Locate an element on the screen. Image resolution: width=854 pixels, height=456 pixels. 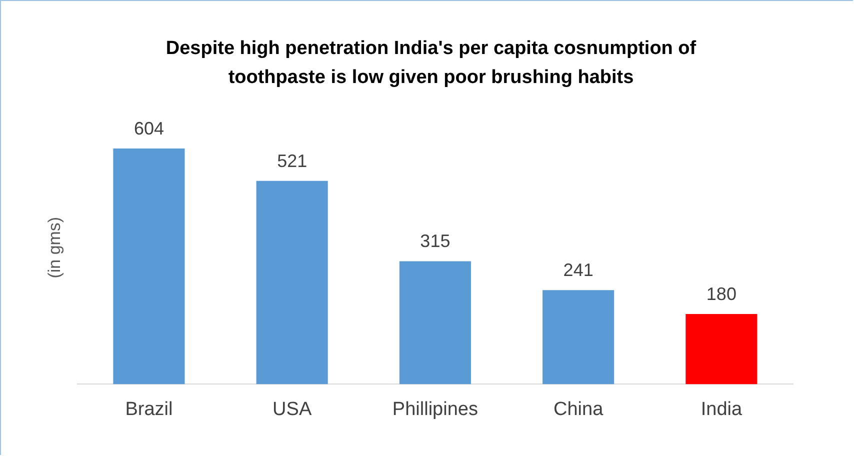
x-tick-label: China is located at coordinates (578, 409).